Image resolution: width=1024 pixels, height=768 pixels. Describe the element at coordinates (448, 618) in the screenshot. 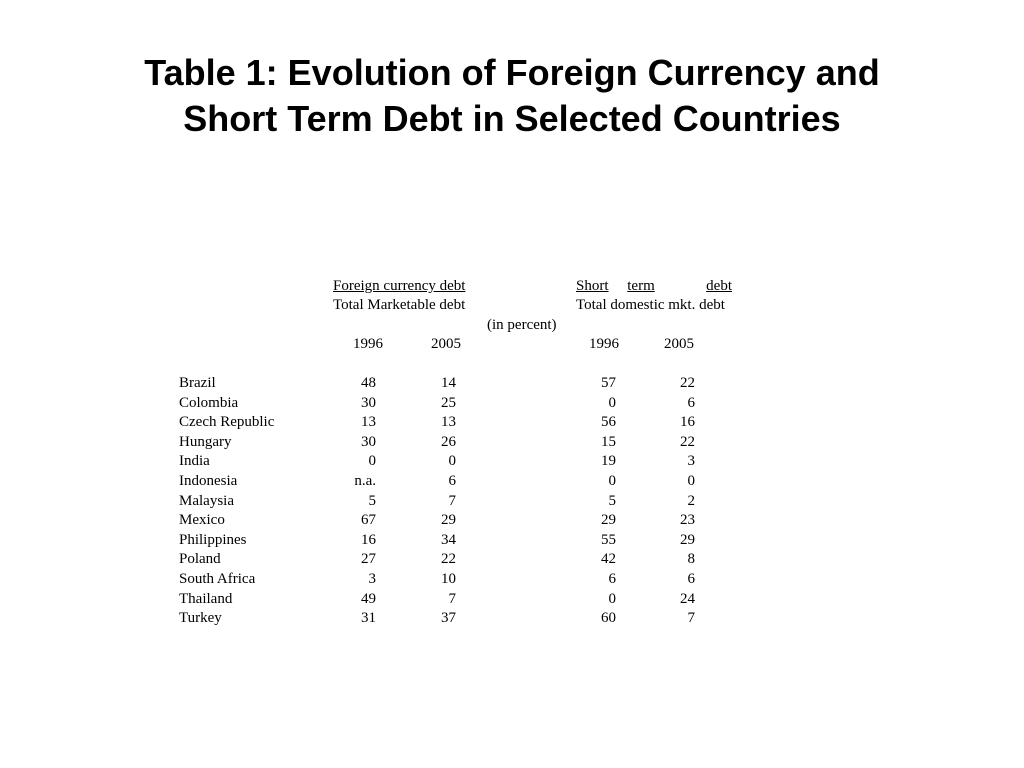

I see `fc-2005-cell: 37` at that location.